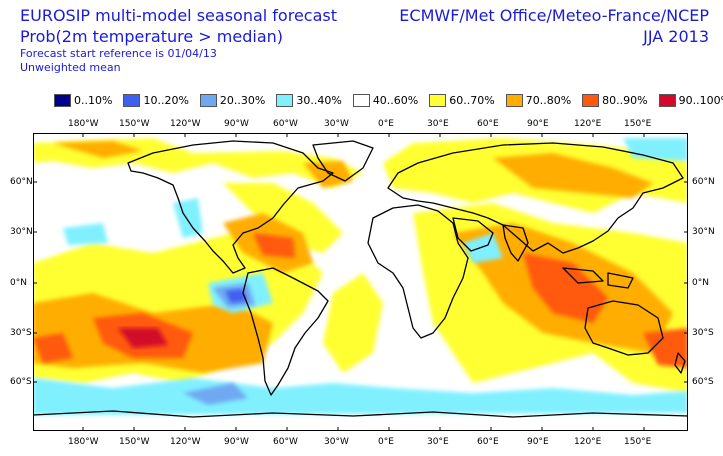 This screenshot has height=456, width=723. Describe the element at coordinates (703, 182) in the screenshot. I see `lat-label-right: 60°N` at that location.